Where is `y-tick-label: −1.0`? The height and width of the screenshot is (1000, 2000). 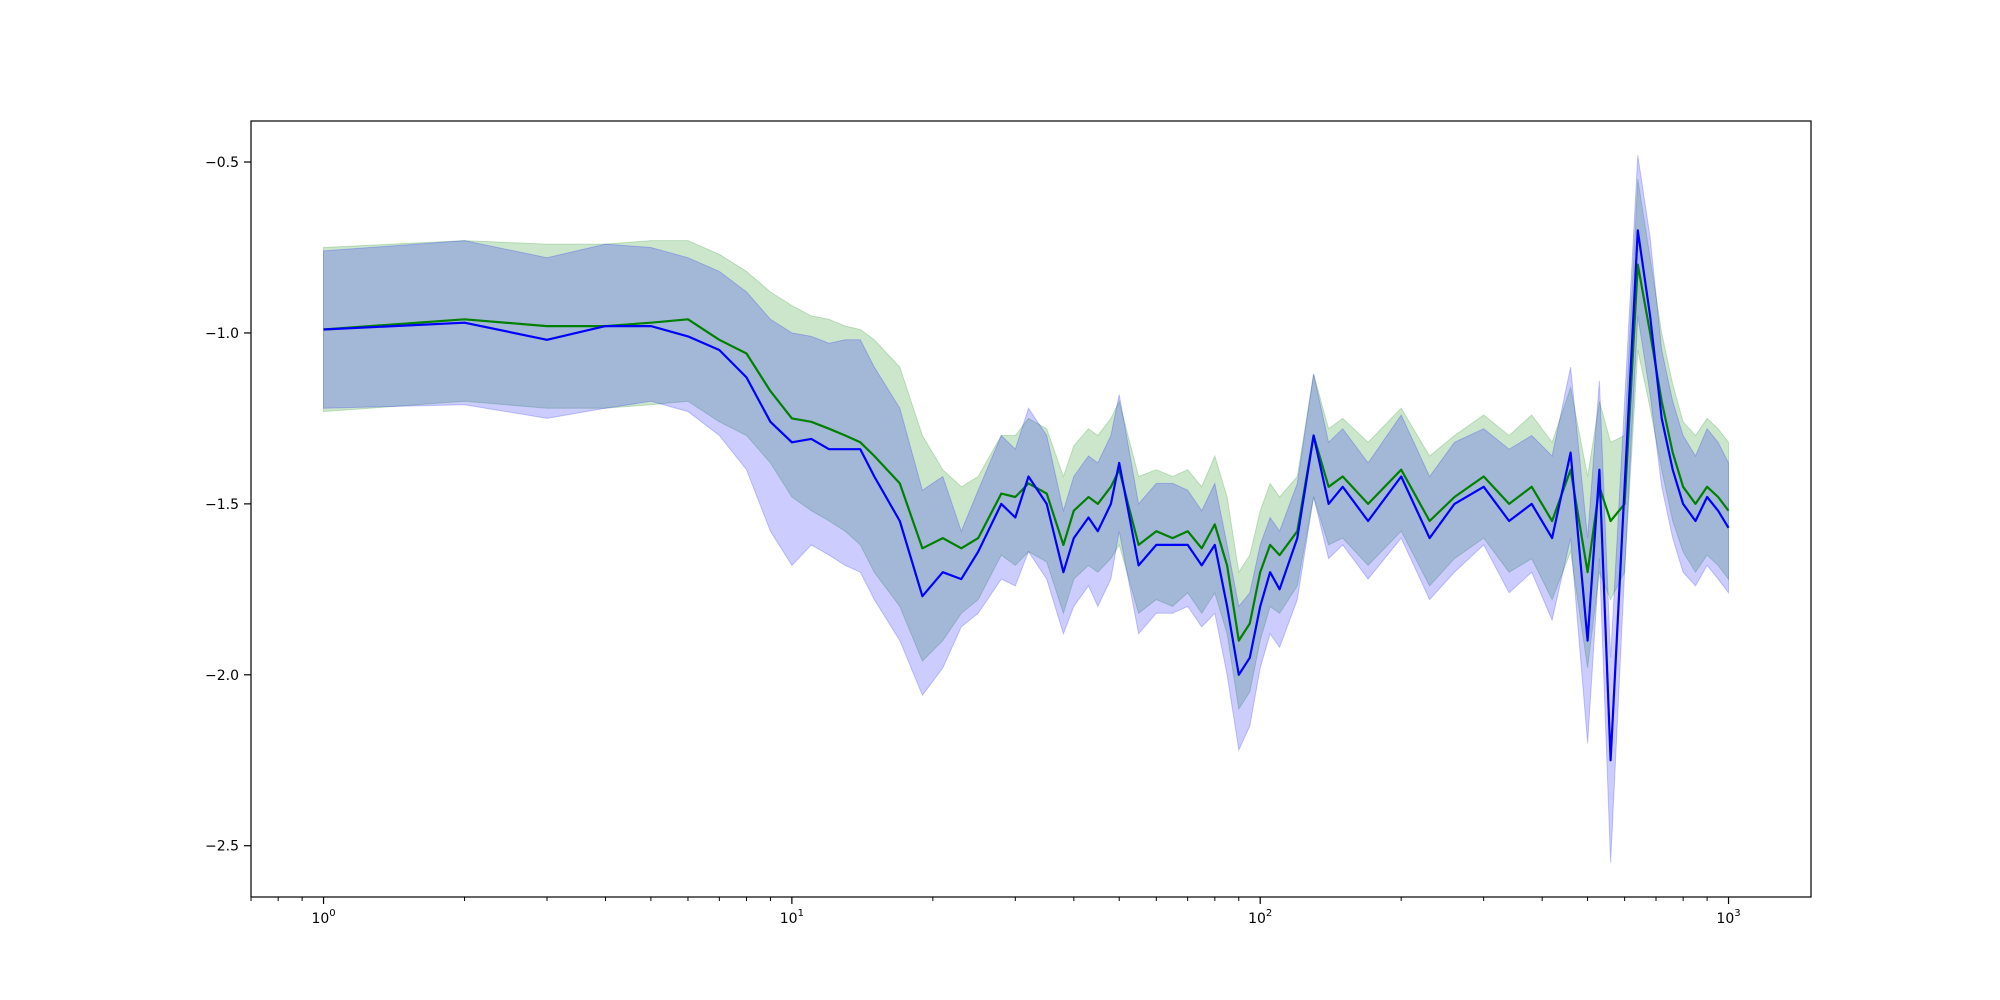 y-tick-label: −1.0 is located at coordinates (222, 334).